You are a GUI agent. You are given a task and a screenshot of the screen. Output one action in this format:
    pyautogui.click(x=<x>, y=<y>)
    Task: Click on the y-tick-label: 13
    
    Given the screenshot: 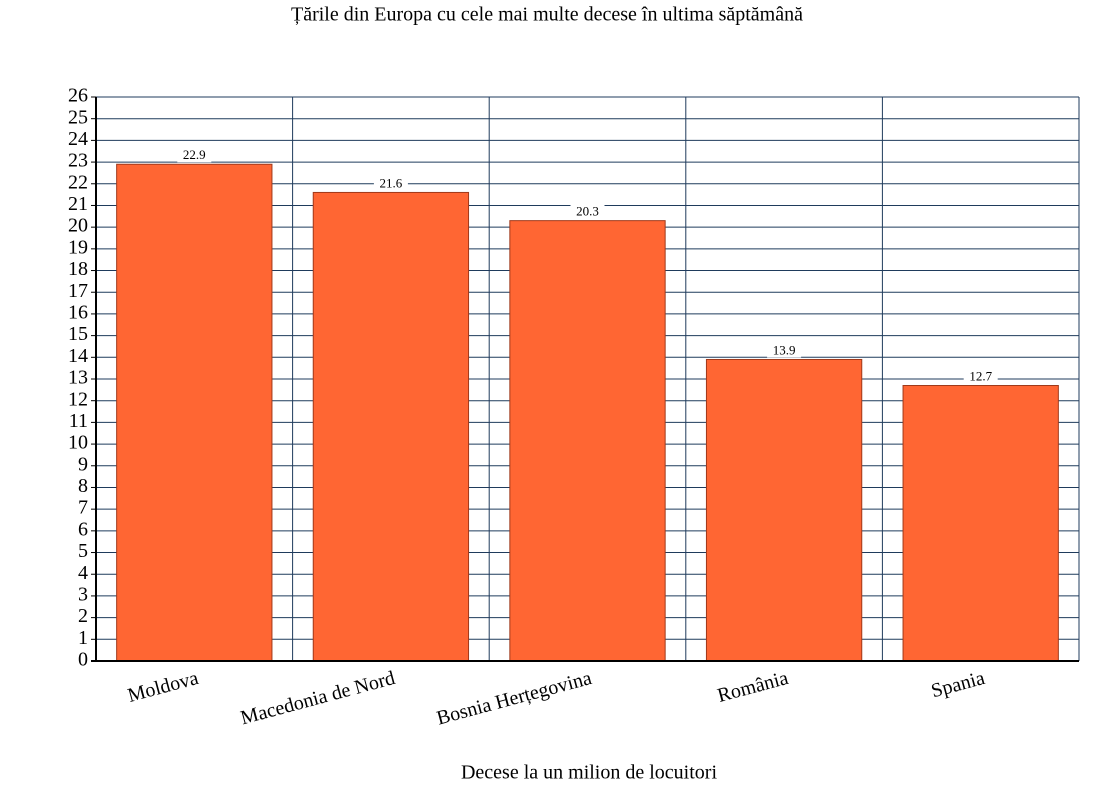 What is the action you would take?
    pyautogui.click(x=78, y=378)
    